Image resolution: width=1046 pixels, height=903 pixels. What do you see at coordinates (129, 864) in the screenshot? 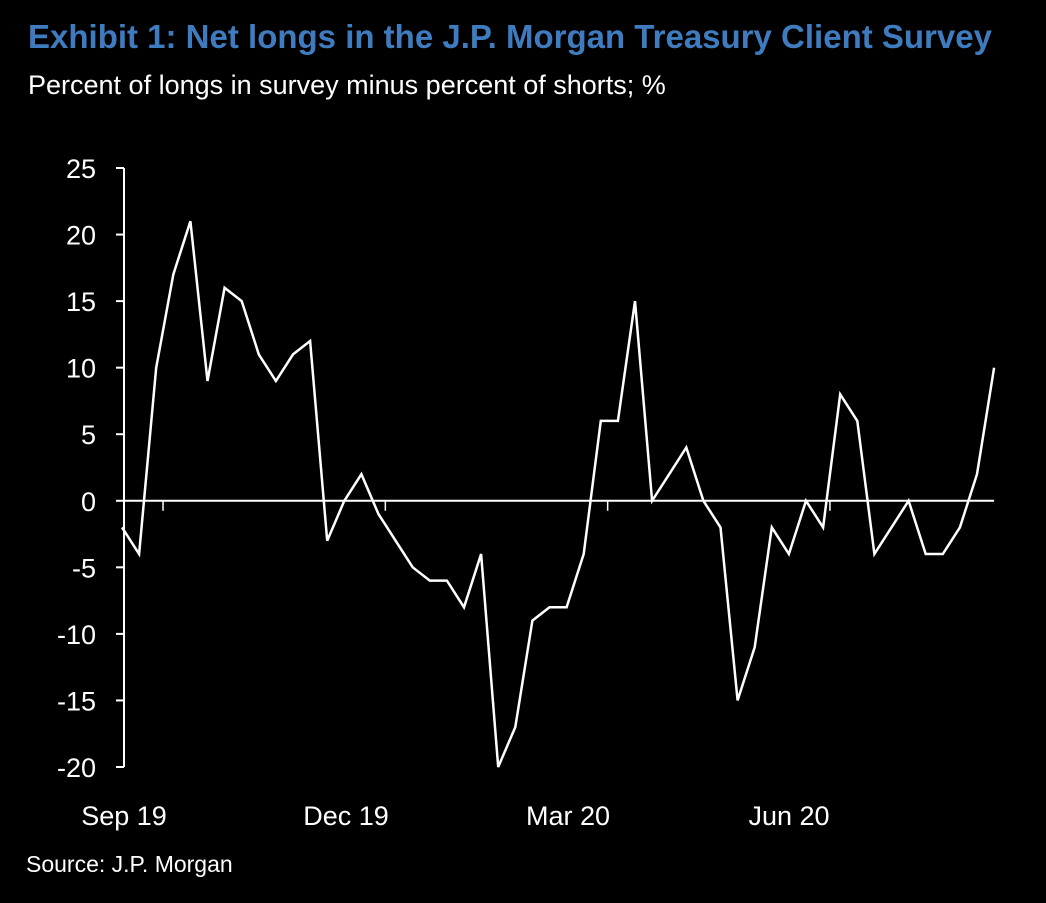
I see `source-note: Source: J.P. Morgan` at bounding box center [129, 864].